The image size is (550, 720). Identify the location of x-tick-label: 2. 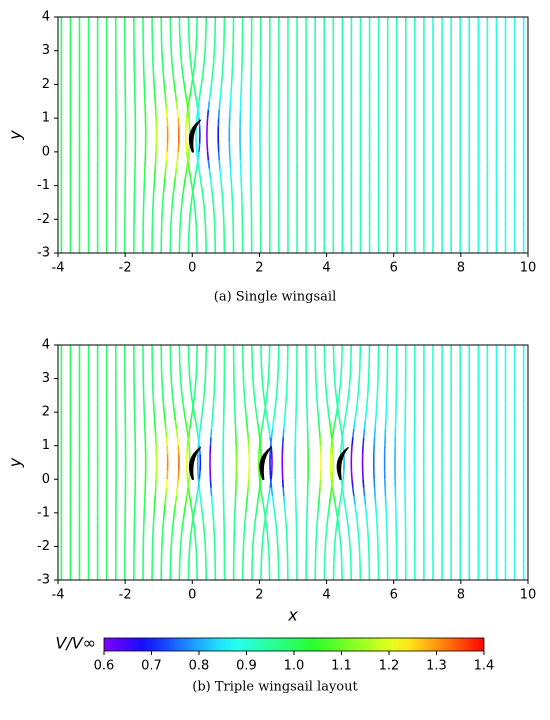
(259, 268).